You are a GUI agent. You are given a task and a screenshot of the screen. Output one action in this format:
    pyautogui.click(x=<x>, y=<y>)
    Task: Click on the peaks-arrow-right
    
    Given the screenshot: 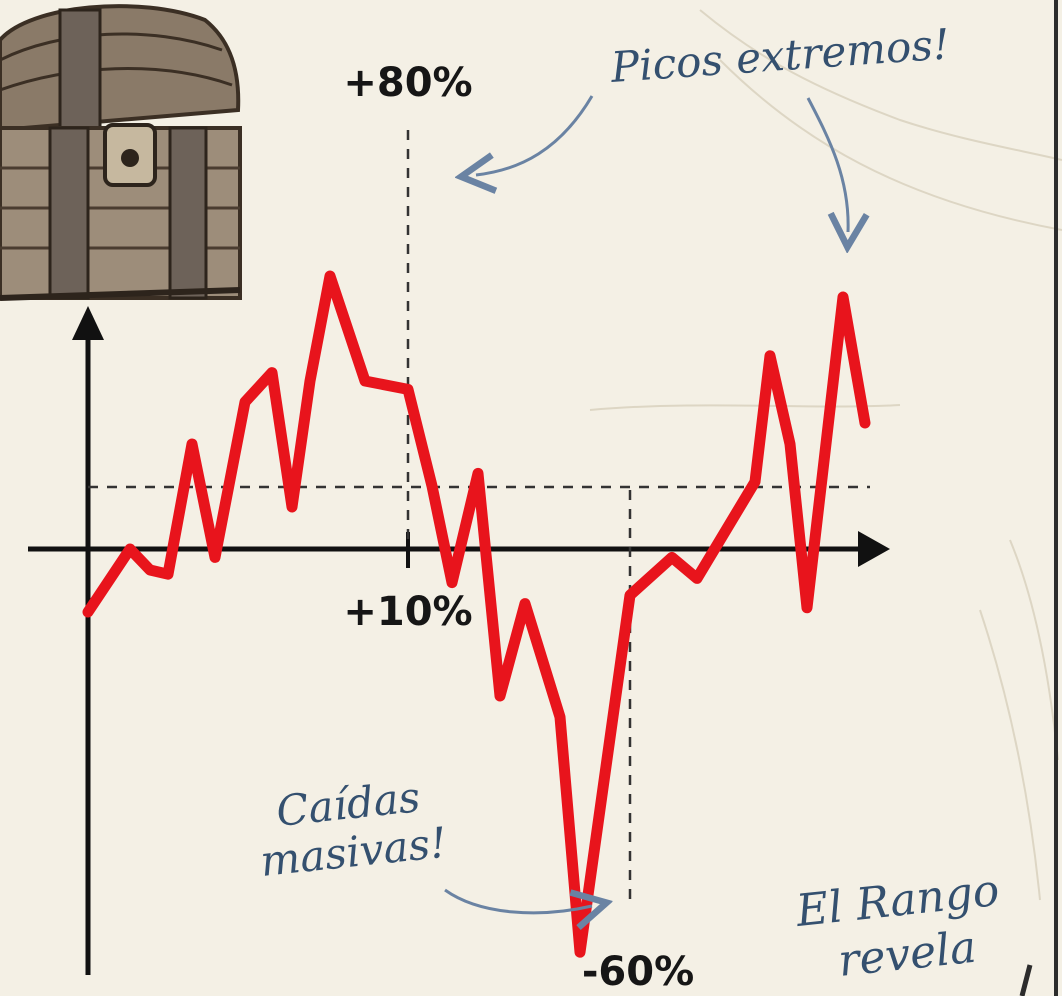 What is the action you would take?
    pyautogui.click(x=827, y=164)
    